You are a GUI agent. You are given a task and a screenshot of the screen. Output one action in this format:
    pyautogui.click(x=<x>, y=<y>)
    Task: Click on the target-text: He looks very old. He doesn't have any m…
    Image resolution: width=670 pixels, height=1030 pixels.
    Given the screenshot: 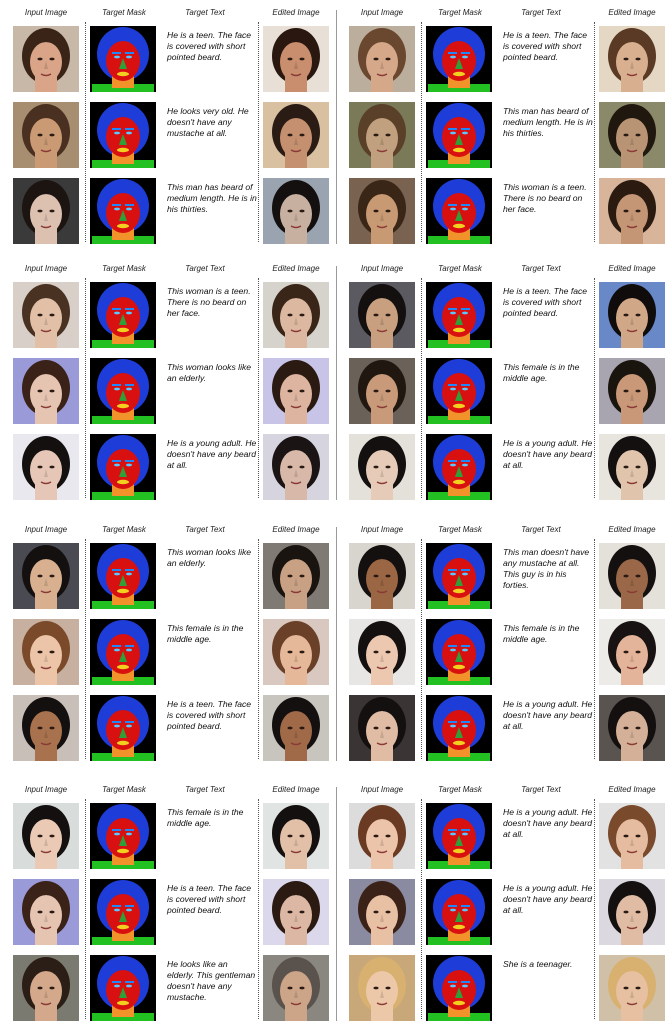 What is the action you would take?
    pyautogui.click(x=208, y=122)
    